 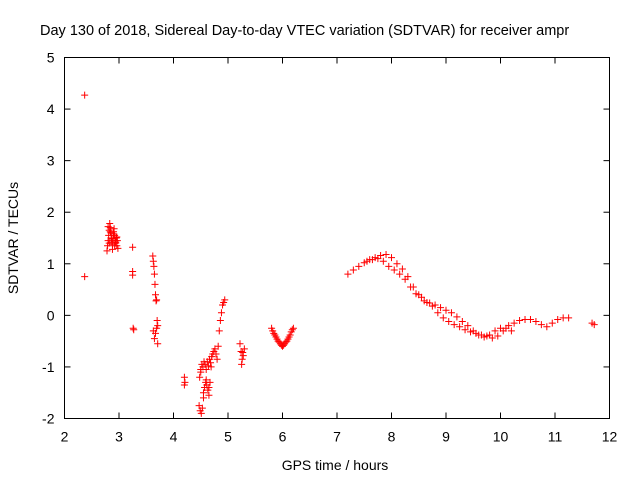 I want to click on y-tick-label: 4, so click(x=51, y=109).